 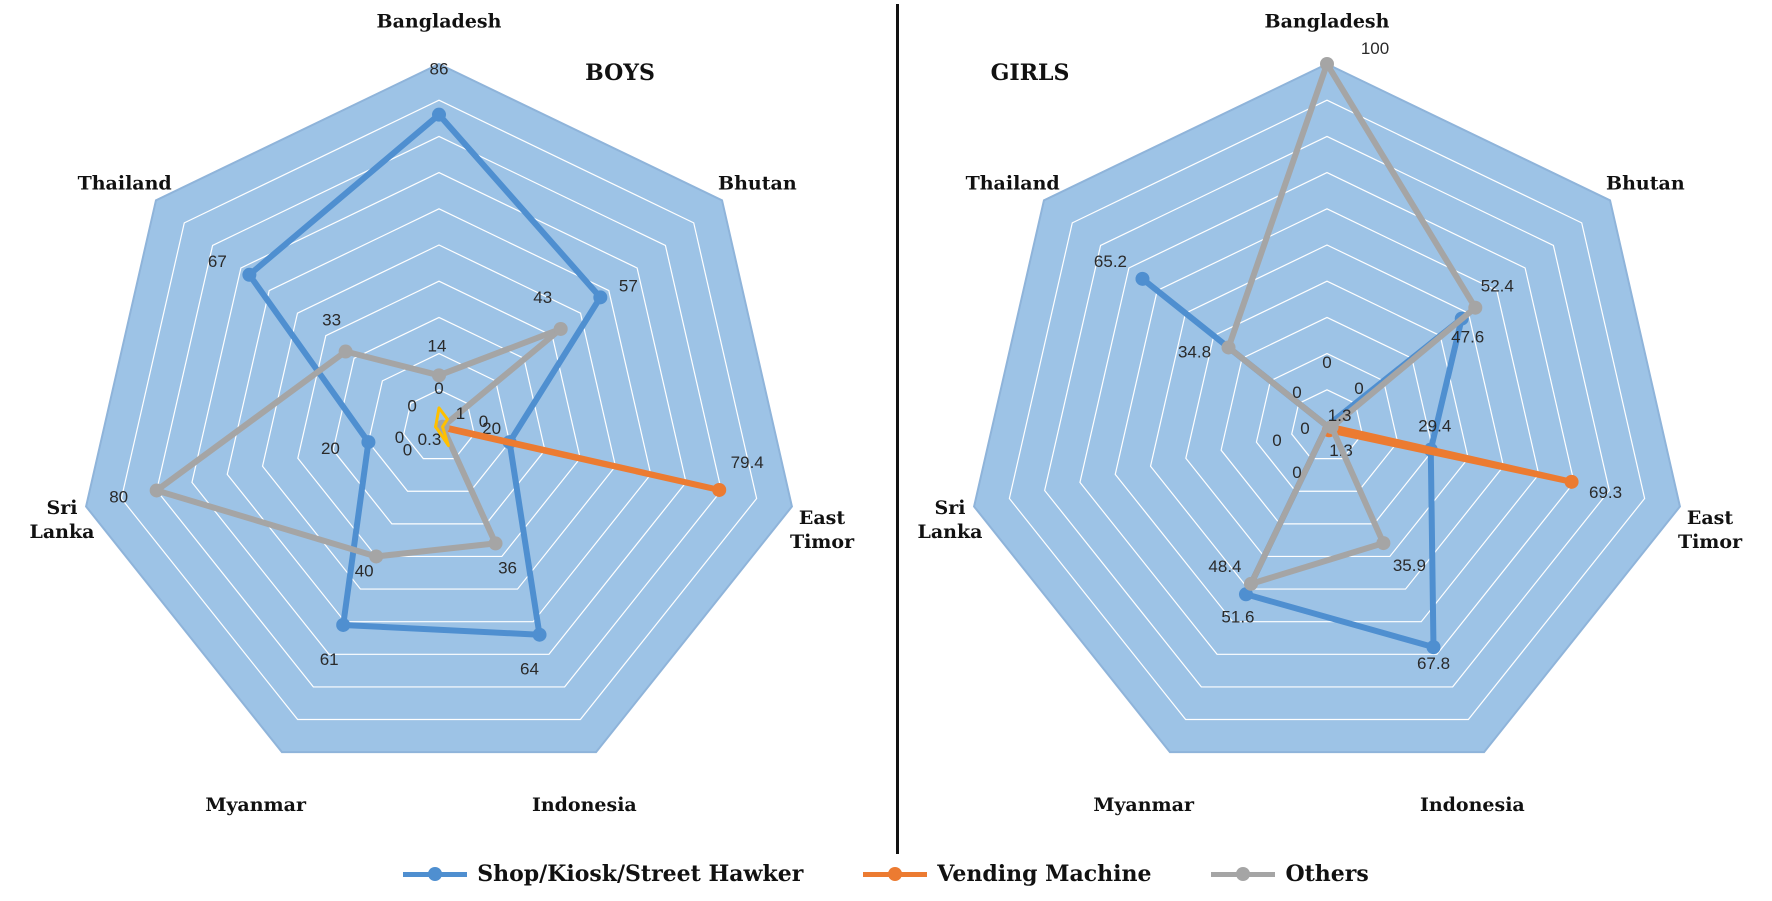 I want to click on legend-label-vending: Vending Machine, so click(x=1044, y=874).